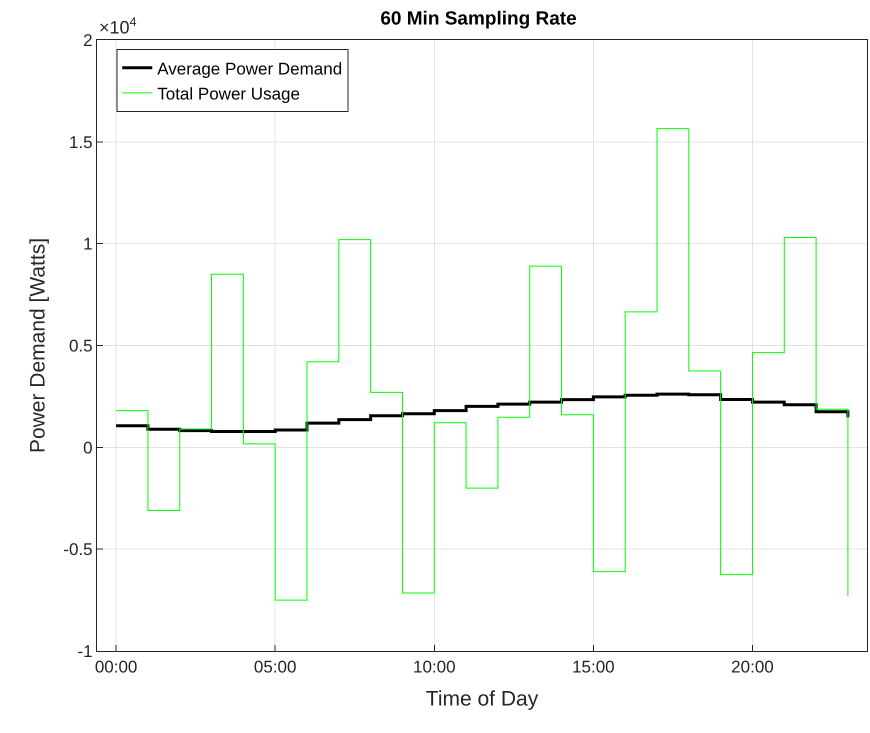 The height and width of the screenshot is (733, 870). What do you see at coordinates (434, 666) in the screenshot?
I see `x-tick-label: 10:00` at bounding box center [434, 666].